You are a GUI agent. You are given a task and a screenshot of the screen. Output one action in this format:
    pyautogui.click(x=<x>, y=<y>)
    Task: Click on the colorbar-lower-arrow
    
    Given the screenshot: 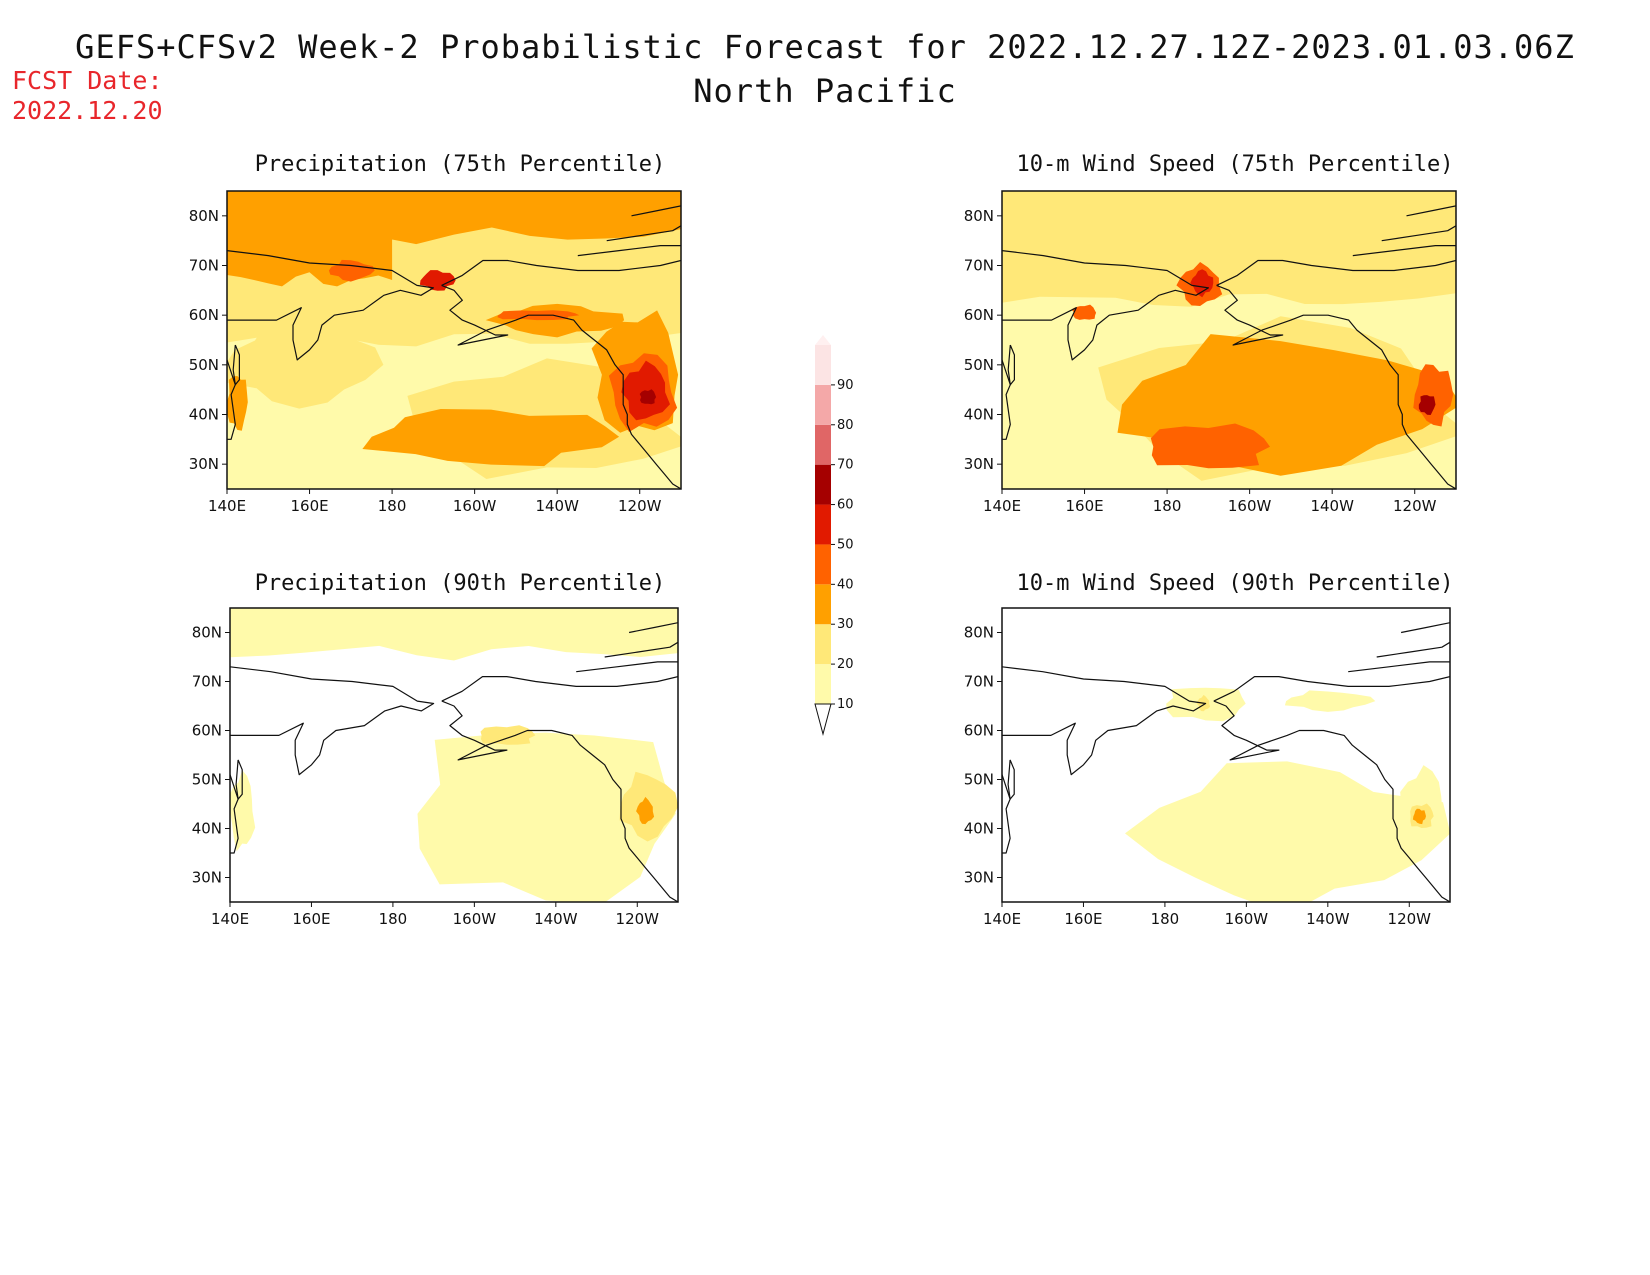 What is the action you would take?
    pyautogui.click(x=823, y=719)
    